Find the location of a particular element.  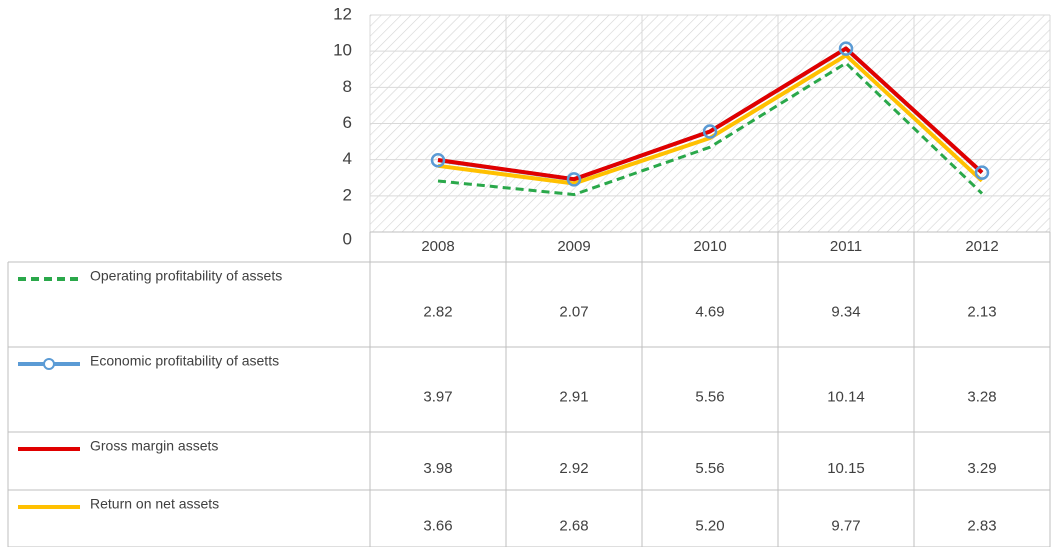

table-value: 3.66 is located at coordinates (437, 525).